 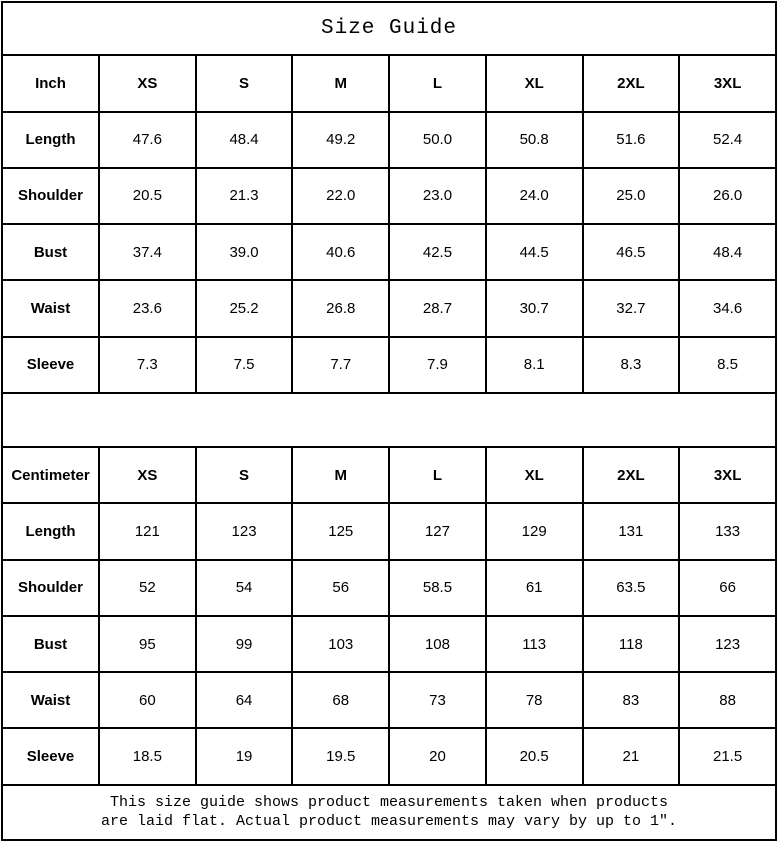 What do you see at coordinates (631, 475) in the screenshot?
I see `size-header-2xl: 2XL` at bounding box center [631, 475].